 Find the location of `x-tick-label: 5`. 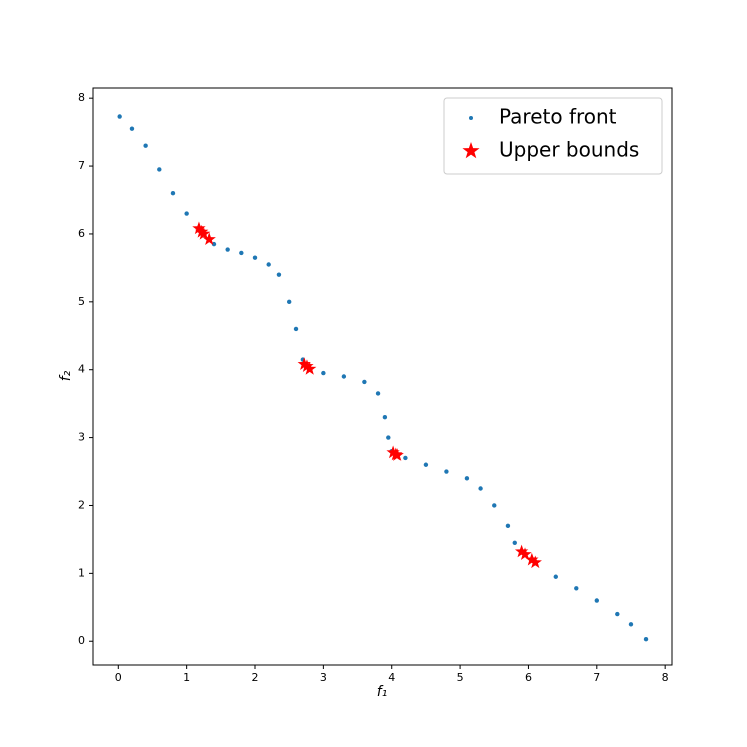

x-tick-label: 5 is located at coordinates (460, 677).